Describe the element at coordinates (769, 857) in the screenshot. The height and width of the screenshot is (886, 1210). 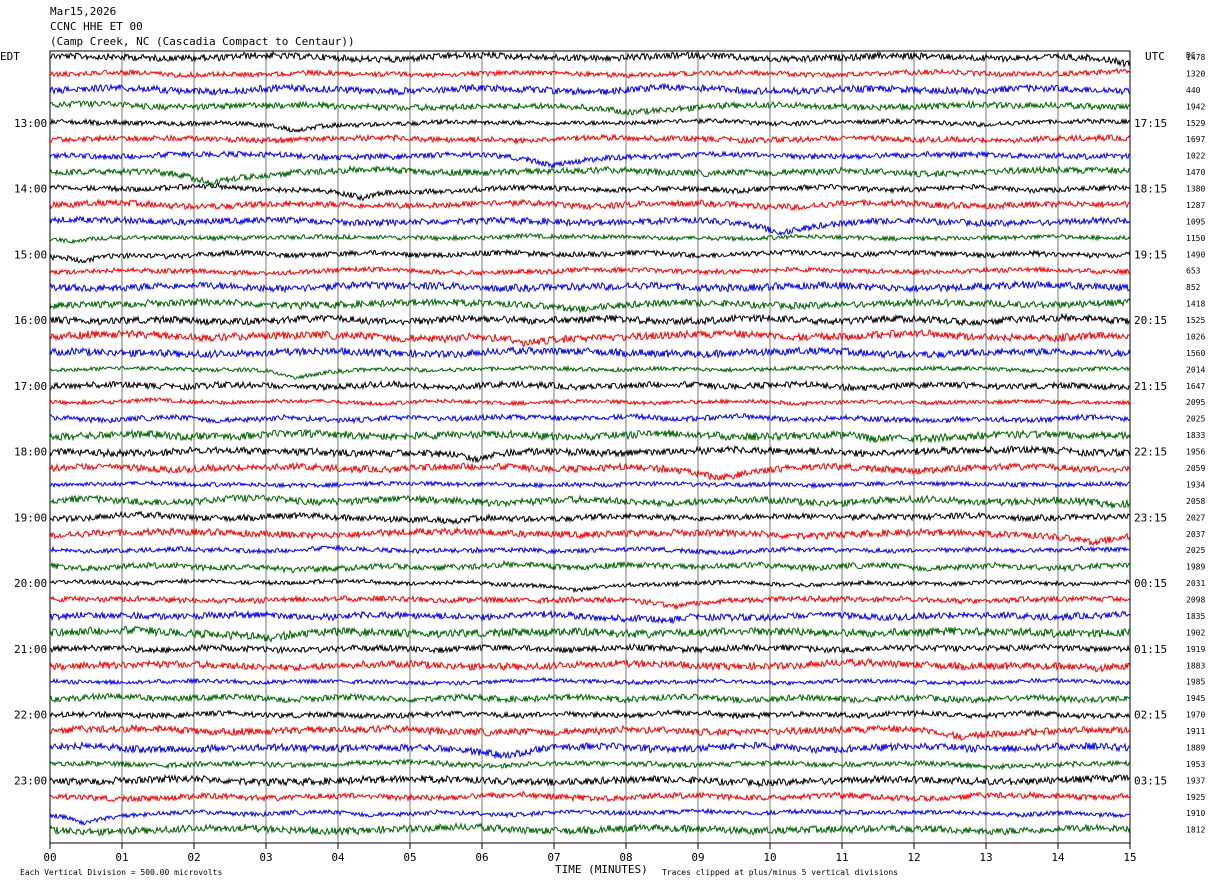
I see `x-tick-label: 10` at that location.